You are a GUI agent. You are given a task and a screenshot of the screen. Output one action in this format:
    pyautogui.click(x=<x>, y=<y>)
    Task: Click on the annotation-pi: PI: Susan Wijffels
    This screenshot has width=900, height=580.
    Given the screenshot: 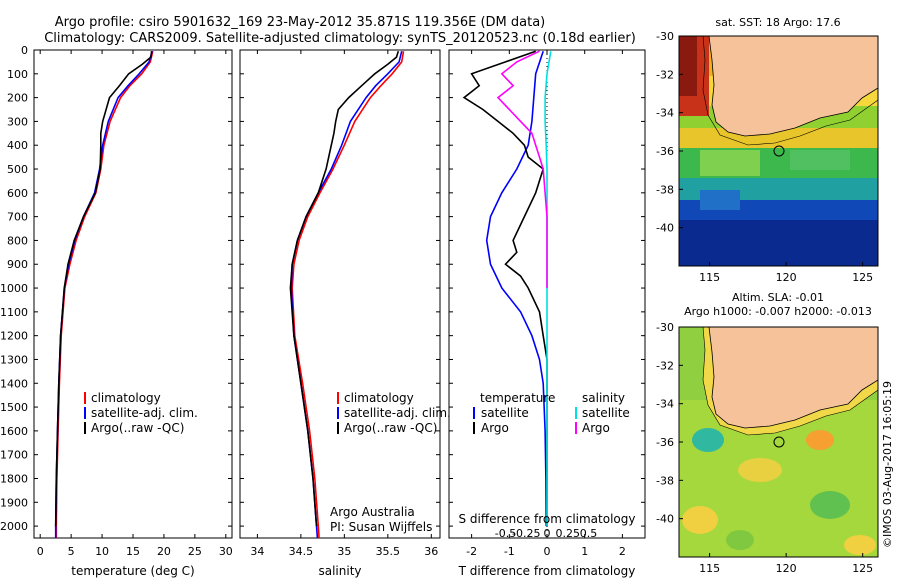 What is the action you would take?
    pyautogui.click(x=381, y=527)
    